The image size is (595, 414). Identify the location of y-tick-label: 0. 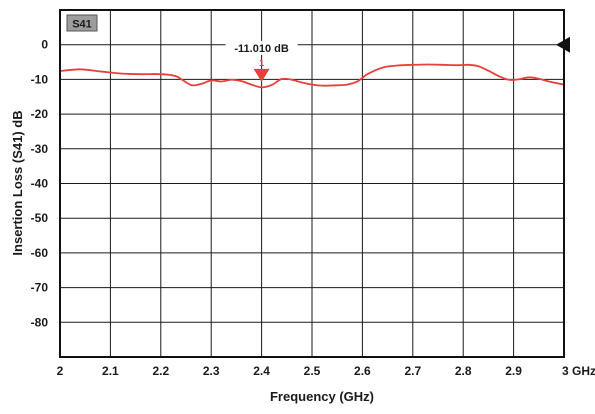
(44, 45).